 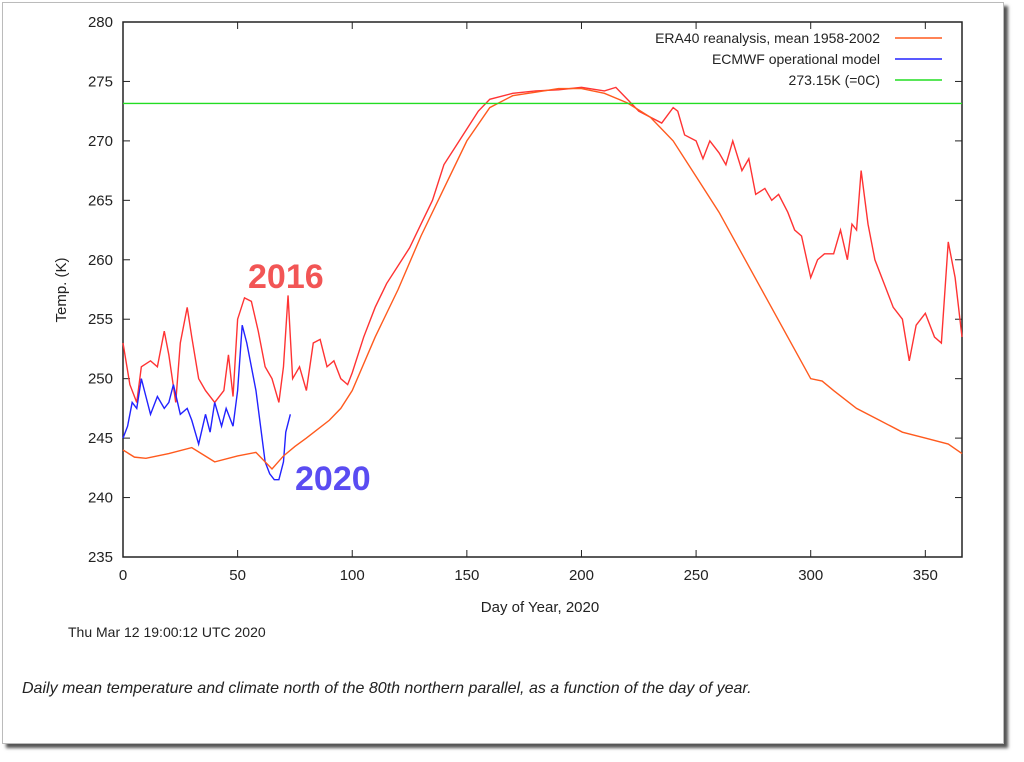 What do you see at coordinates (696, 575) in the screenshot?
I see `x-tick-label: 250` at bounding box center [696, 575].